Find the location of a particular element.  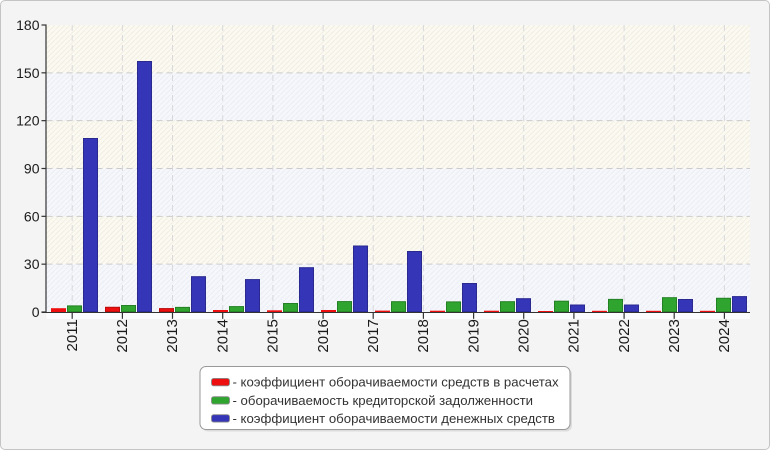

svg-text: 2015 is located at coordinates (273, 335).